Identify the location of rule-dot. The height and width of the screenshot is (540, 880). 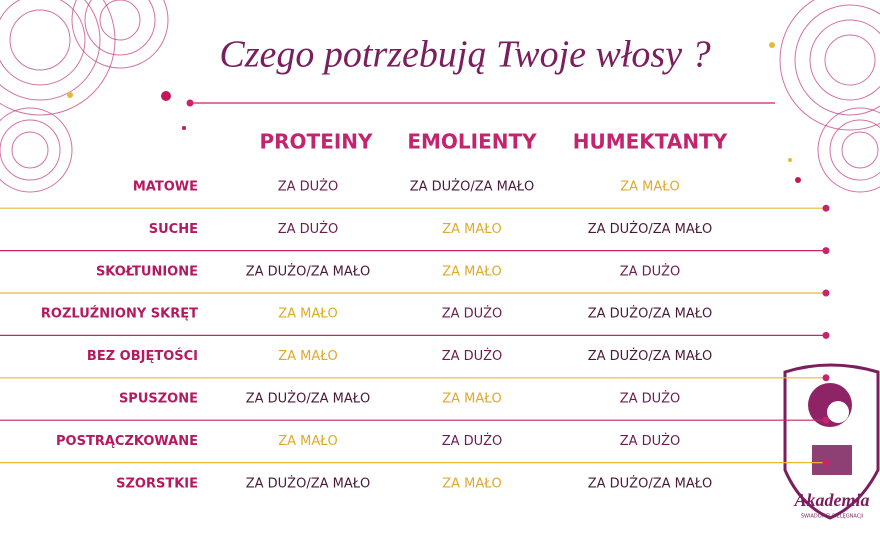
(190, 103).